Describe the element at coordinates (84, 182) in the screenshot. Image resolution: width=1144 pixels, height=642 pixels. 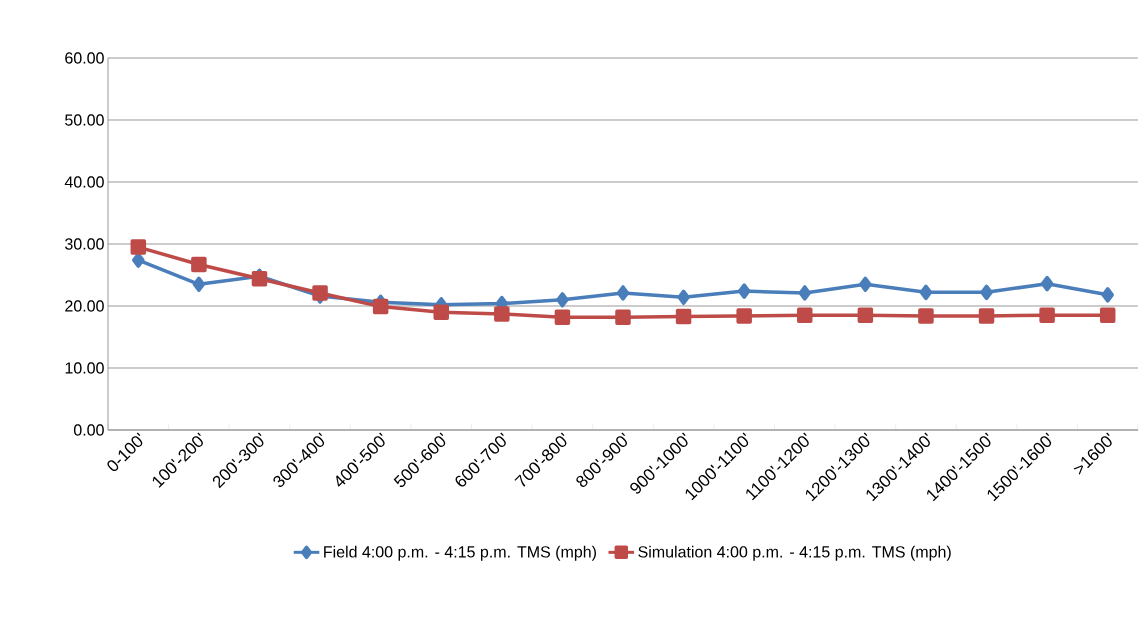
I see `y-tick-label: 40.00` at that location.